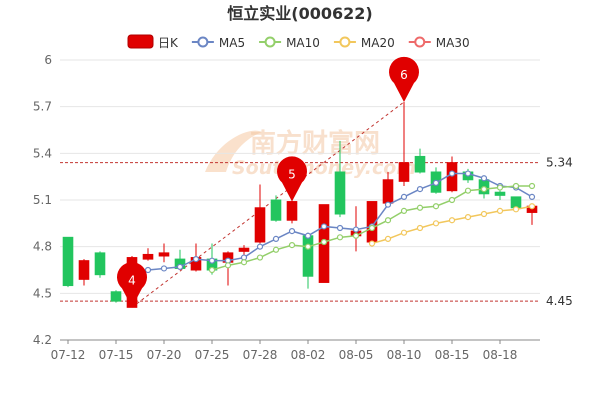 The image size is (600, 400). I want to click on x-tick-label: 07-28, so click(260, 355).